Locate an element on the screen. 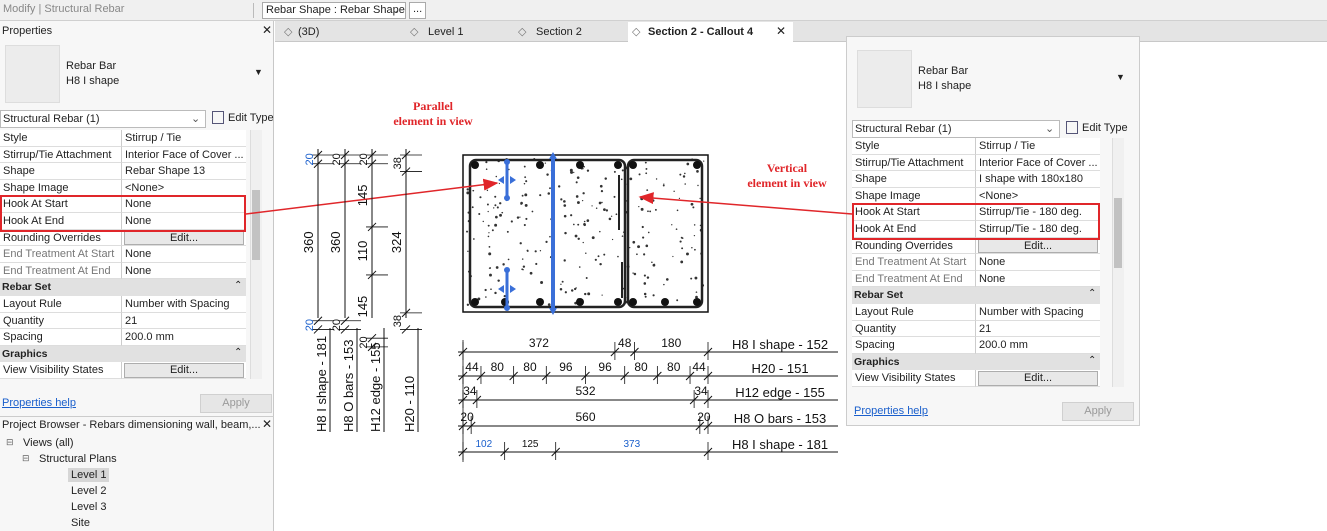 The width and height of the screenshot is (1327, 531). tree-item: Site is located at coordinates (80, 523).